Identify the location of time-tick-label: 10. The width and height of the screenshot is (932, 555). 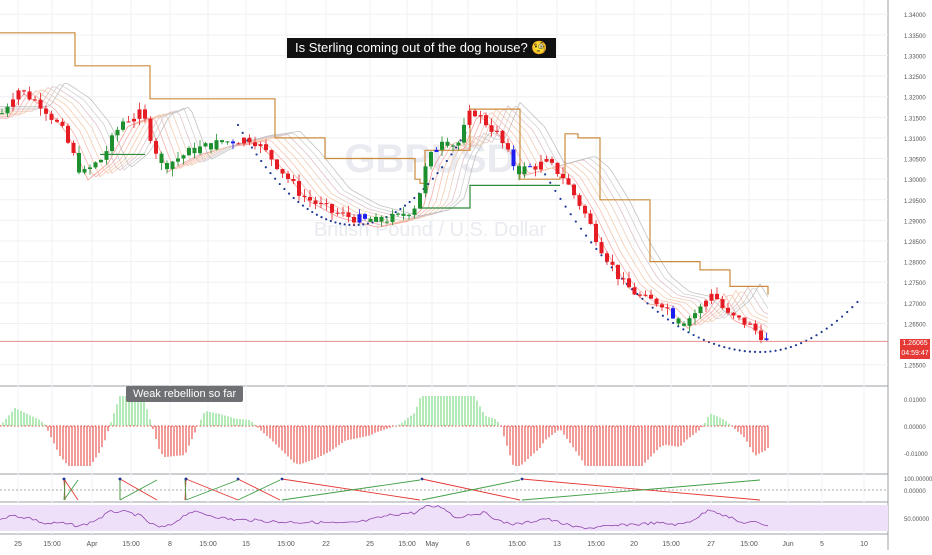
(864, 544).